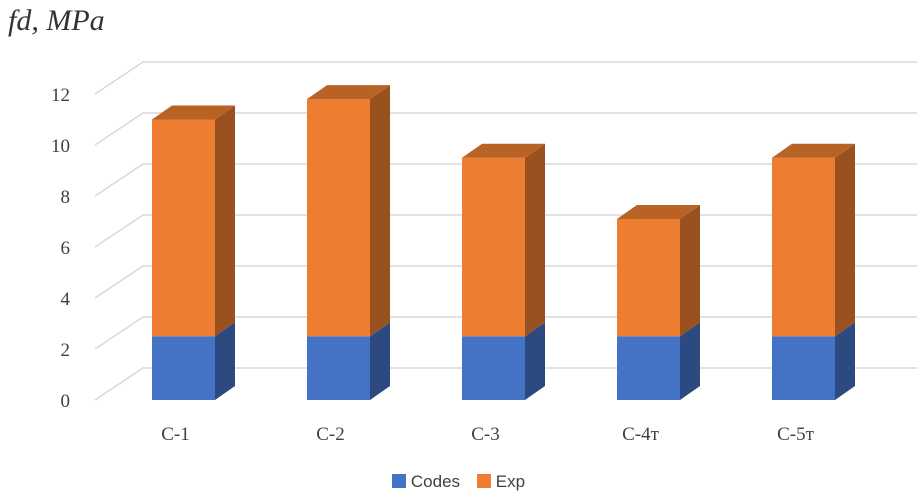 The image size is (917, 501). I want to click on legend-label-exp: Exp, so click(510, 481).